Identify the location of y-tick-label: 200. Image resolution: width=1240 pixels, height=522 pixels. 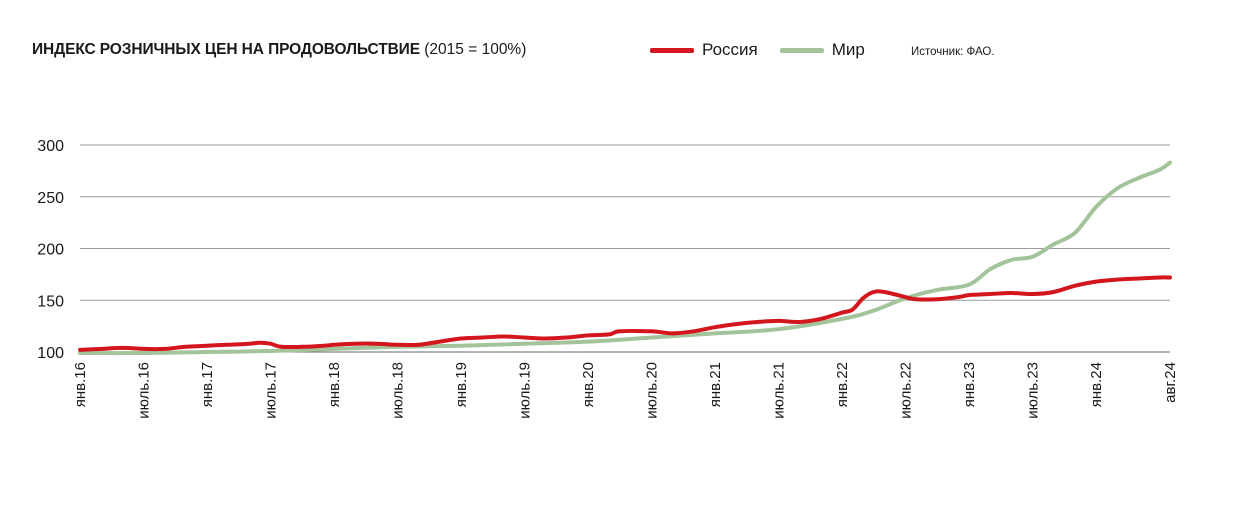
(50, 250).